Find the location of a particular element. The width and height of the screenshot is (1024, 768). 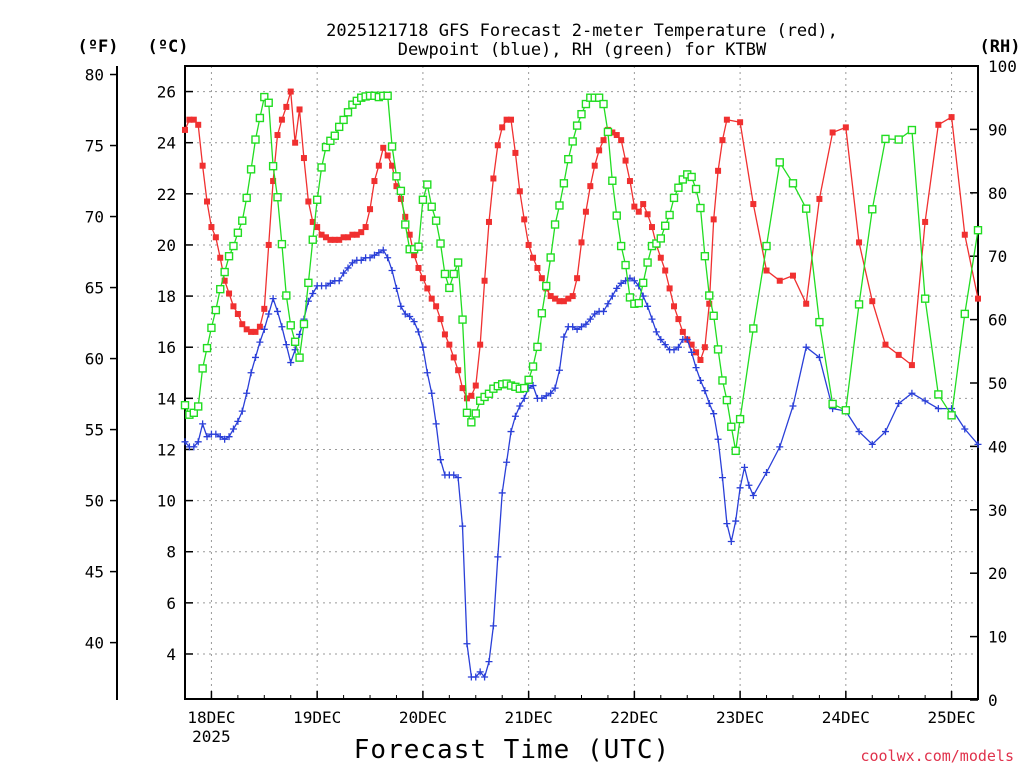

x-tick-label: 20DEC is located at coordinates (423, 717).